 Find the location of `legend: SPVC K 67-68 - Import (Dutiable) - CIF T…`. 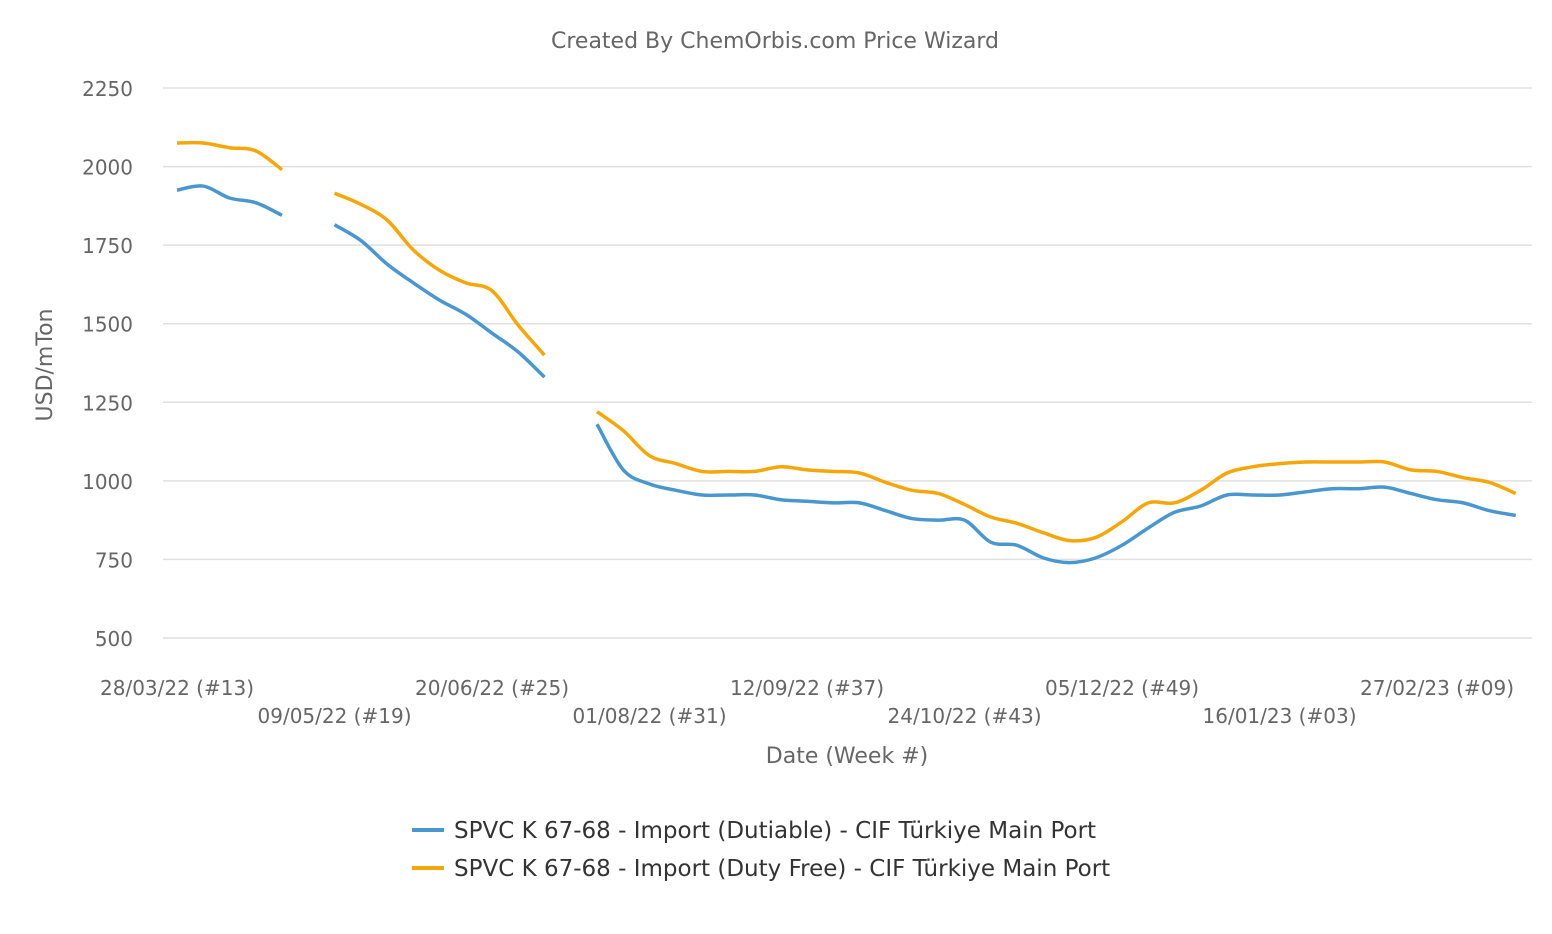

legend: SPVC K 67-68 - Import (Dutiable) - CIF T… is located at coordinates (761, 850).